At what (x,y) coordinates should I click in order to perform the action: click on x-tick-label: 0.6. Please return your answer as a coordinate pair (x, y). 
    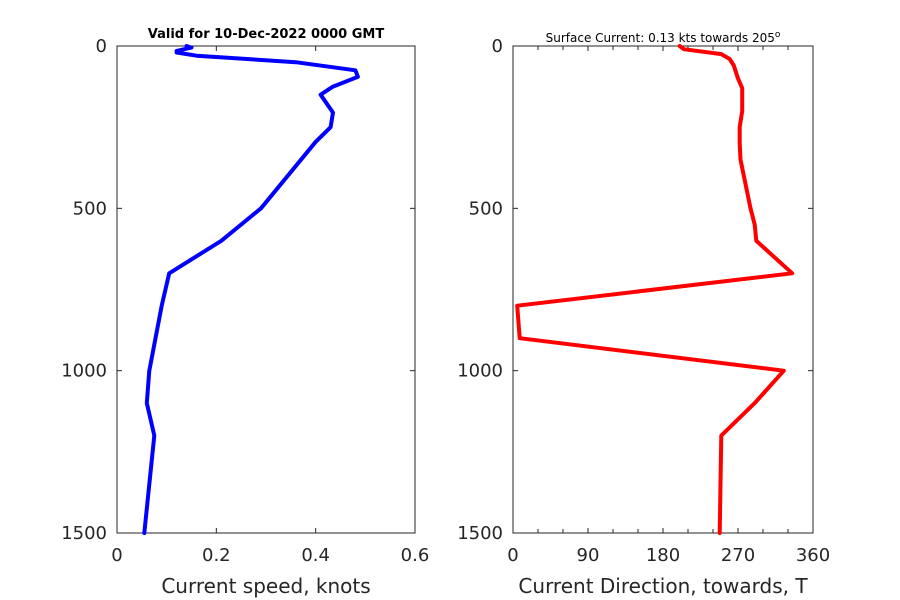
    Looking at the image, I should click on (415, 555).